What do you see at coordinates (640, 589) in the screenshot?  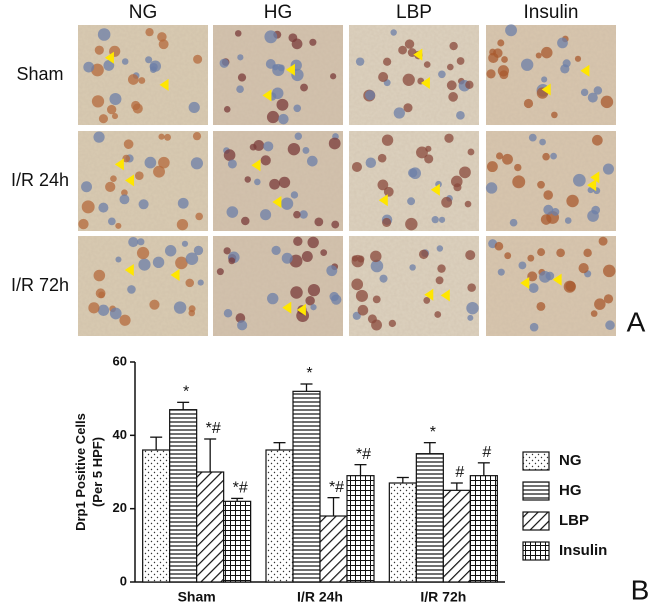 I see `panel-label: B` at bounding box center [640, 589].